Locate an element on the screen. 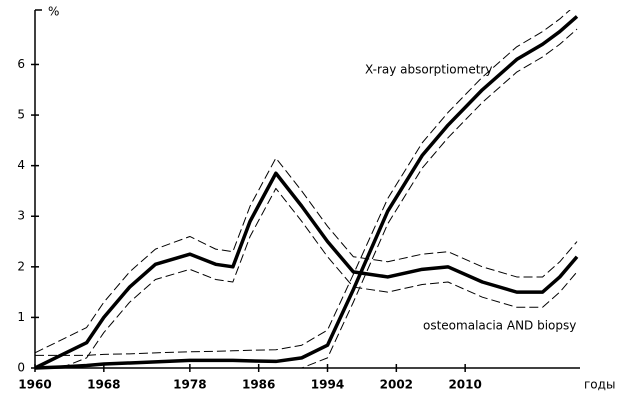 The image size is (623, 400). series-label: X-ray absorptiometry is located at coordinates (428, 70).